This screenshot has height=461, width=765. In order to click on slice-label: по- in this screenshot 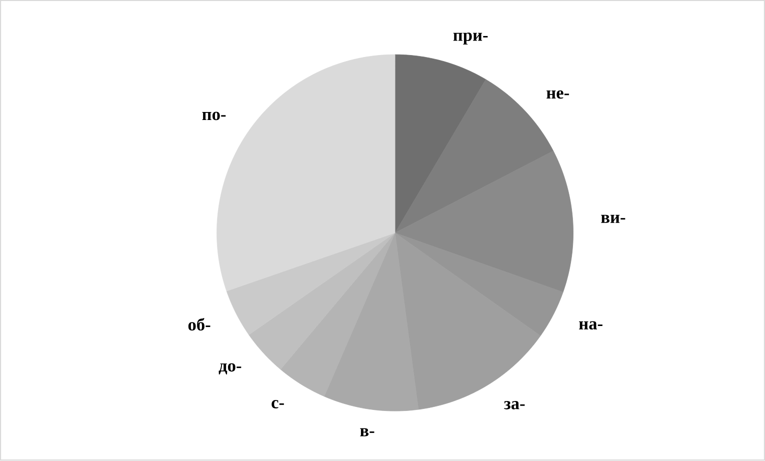, I will do `click(214, 116)`.